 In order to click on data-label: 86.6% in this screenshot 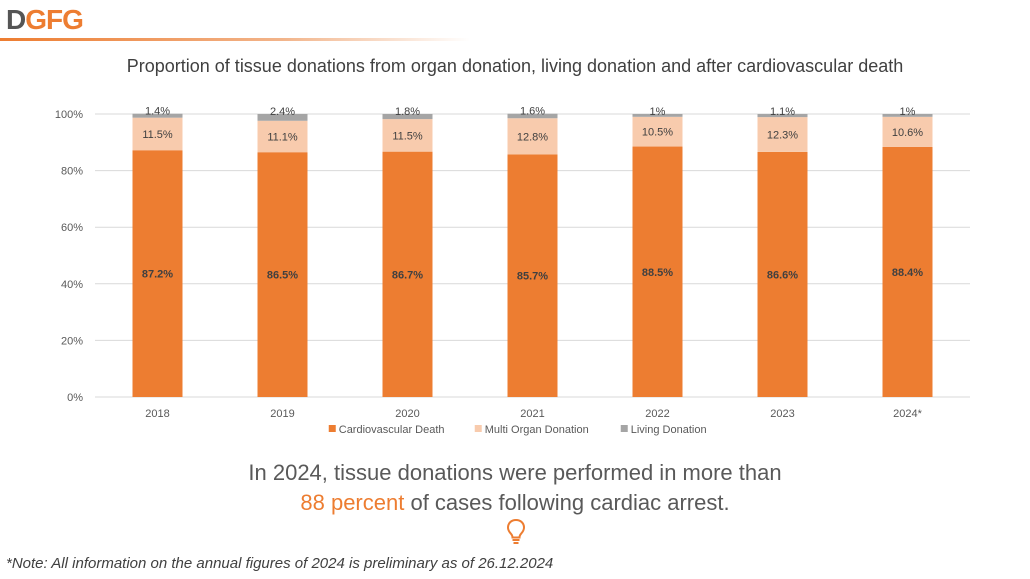, I will do `click(782, 275)`.